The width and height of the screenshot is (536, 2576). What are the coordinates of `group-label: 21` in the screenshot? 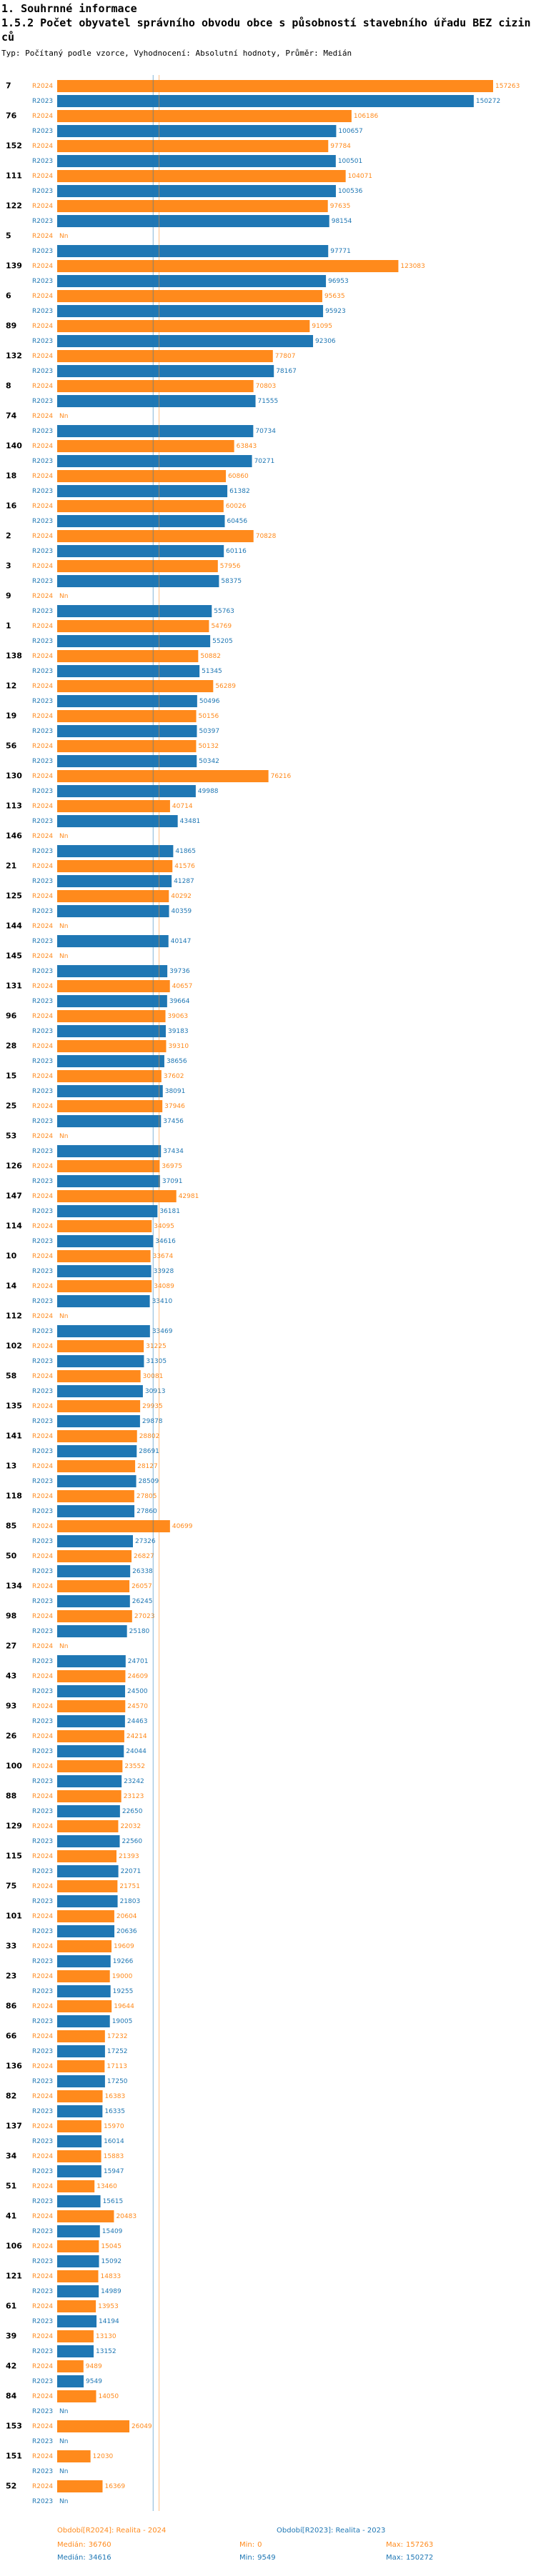 It's located at (11, 866).